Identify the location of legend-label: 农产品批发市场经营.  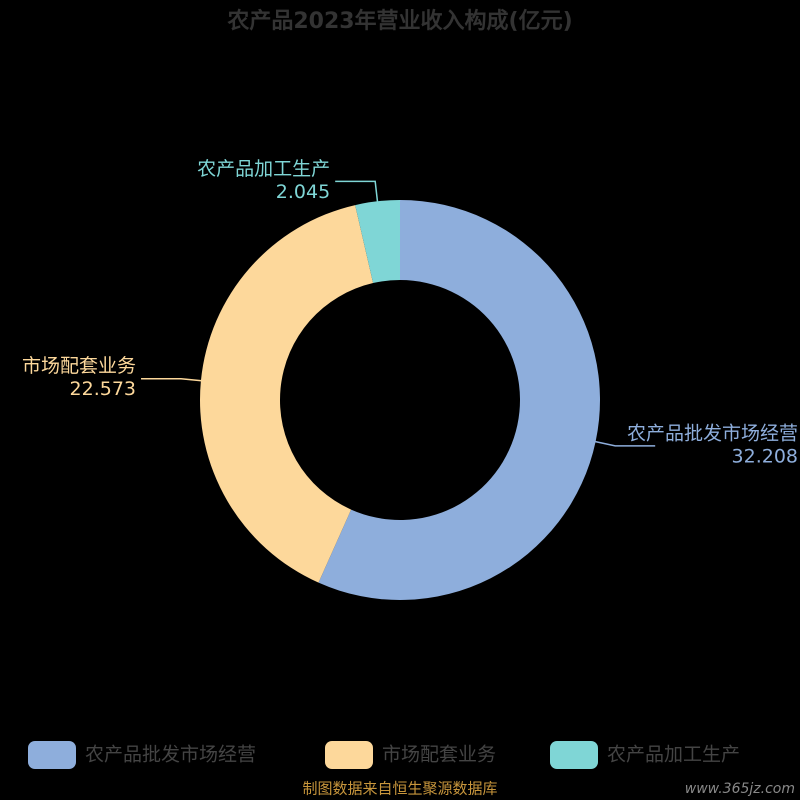
(170, 755).